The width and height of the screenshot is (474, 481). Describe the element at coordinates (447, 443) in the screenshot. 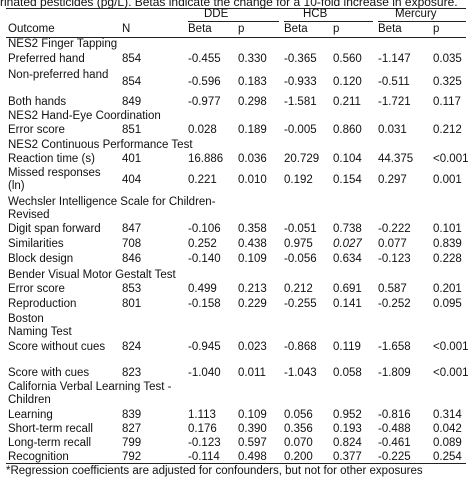

I see `hg-p-cell: 0.089` at that location.